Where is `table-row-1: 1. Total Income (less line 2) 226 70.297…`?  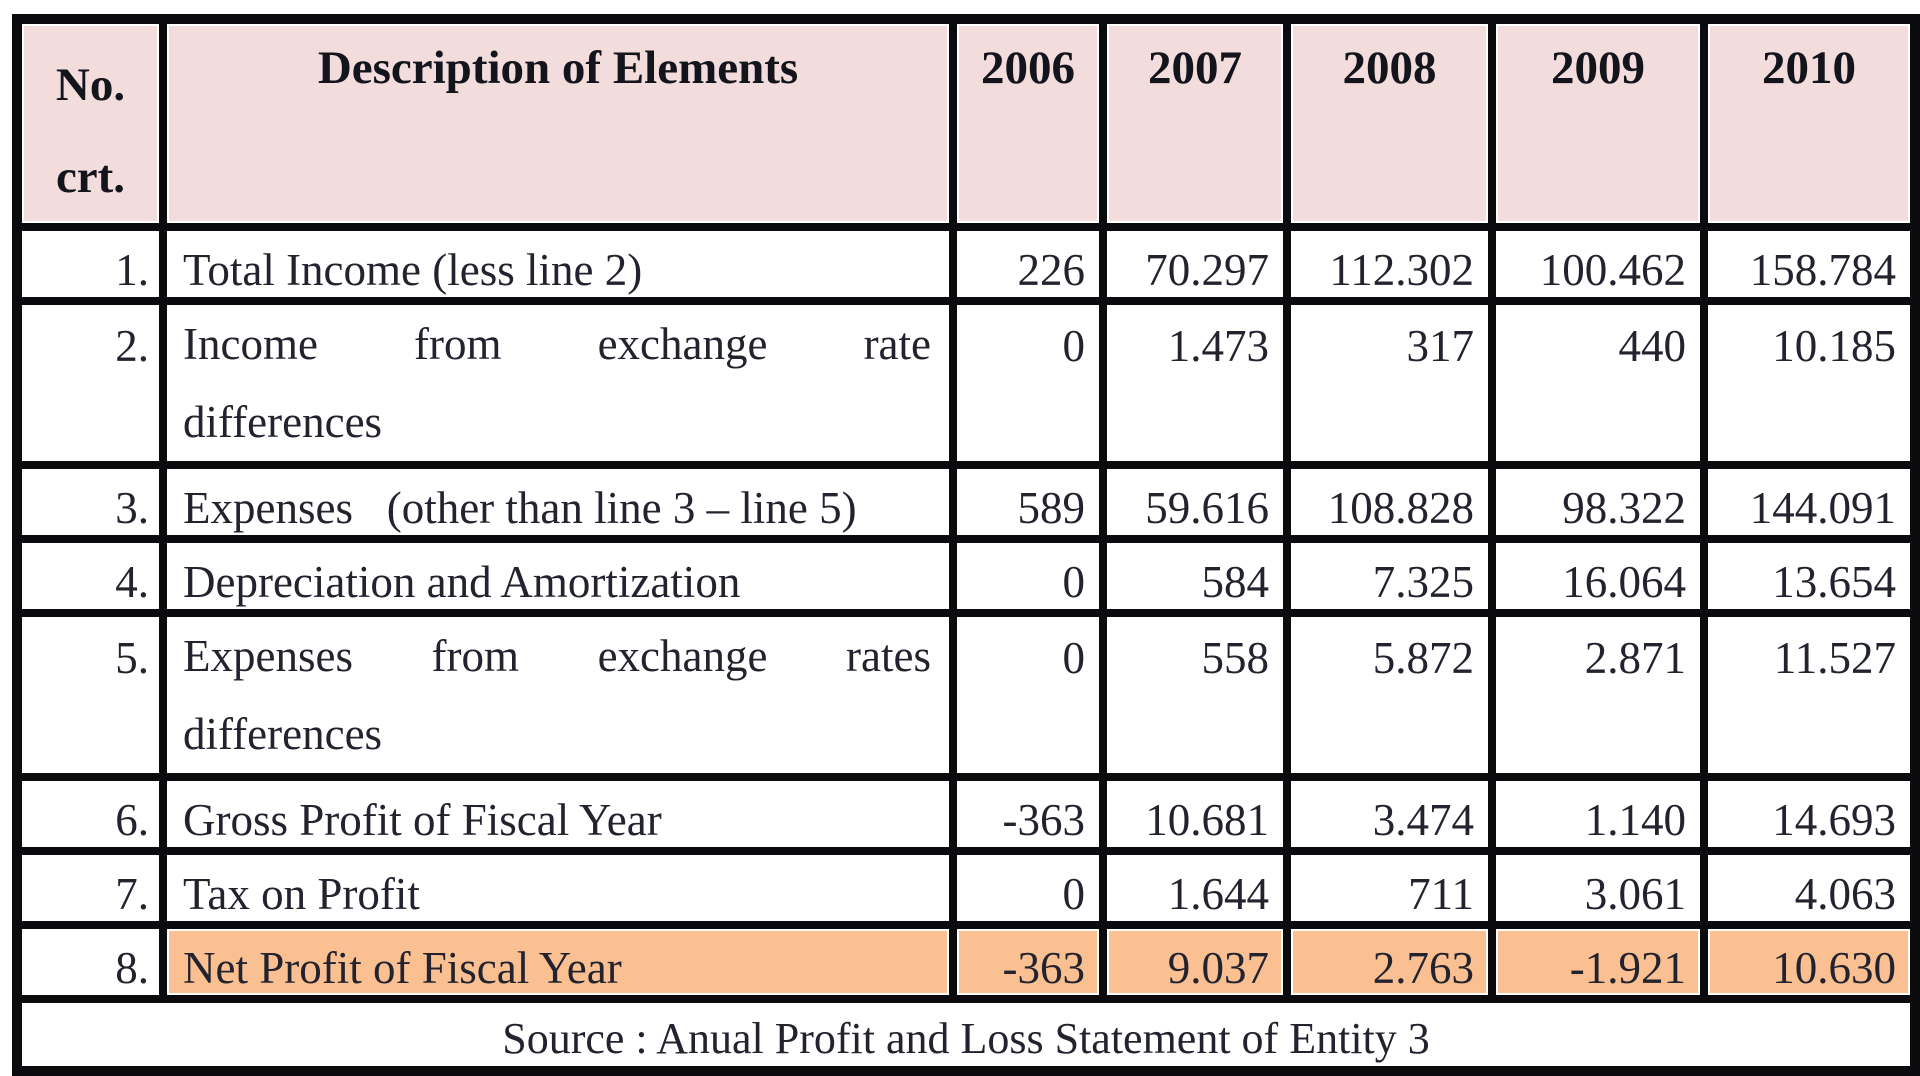
table-row-1: 1. Total Income (less line 2) 226 70.297… is located at coordinates (966, 264).